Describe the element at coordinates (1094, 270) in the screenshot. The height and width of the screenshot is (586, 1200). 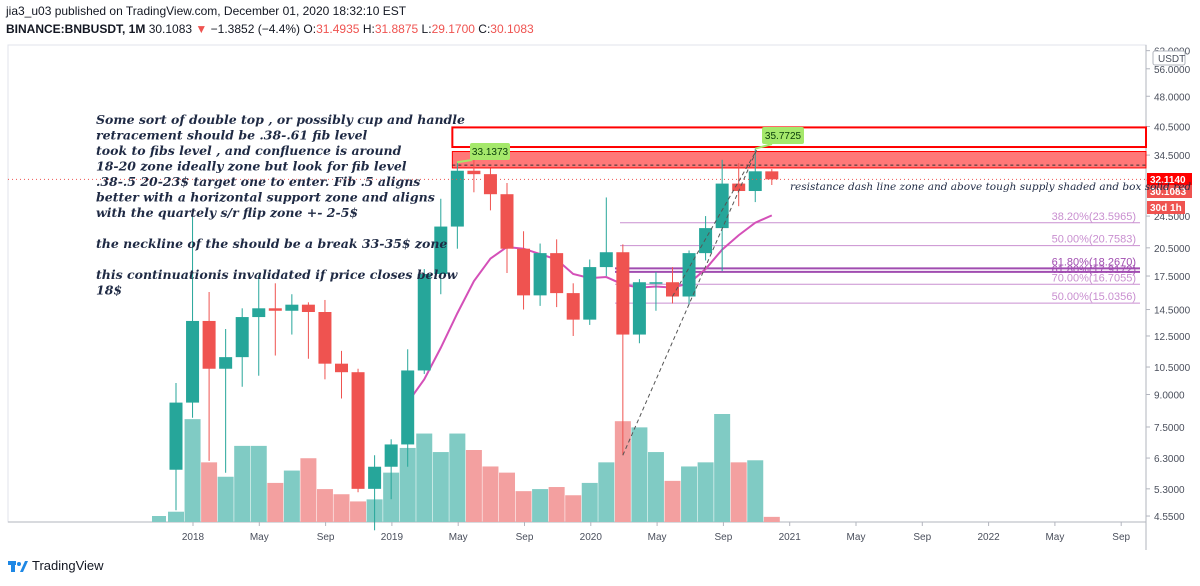
I see `fib-level-label: 61.80%(17.9172)` at that location.